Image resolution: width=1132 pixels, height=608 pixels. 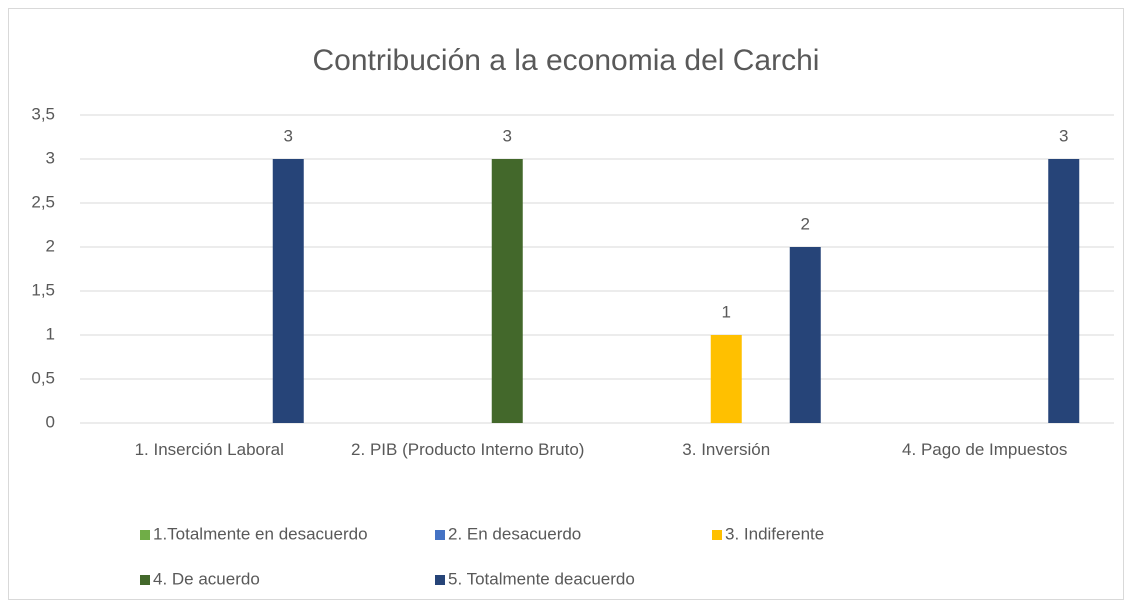 What do you see at coordinates (805, 223) in the screenshot?
I see `data-label: 2` at bounding box center [805, 223].